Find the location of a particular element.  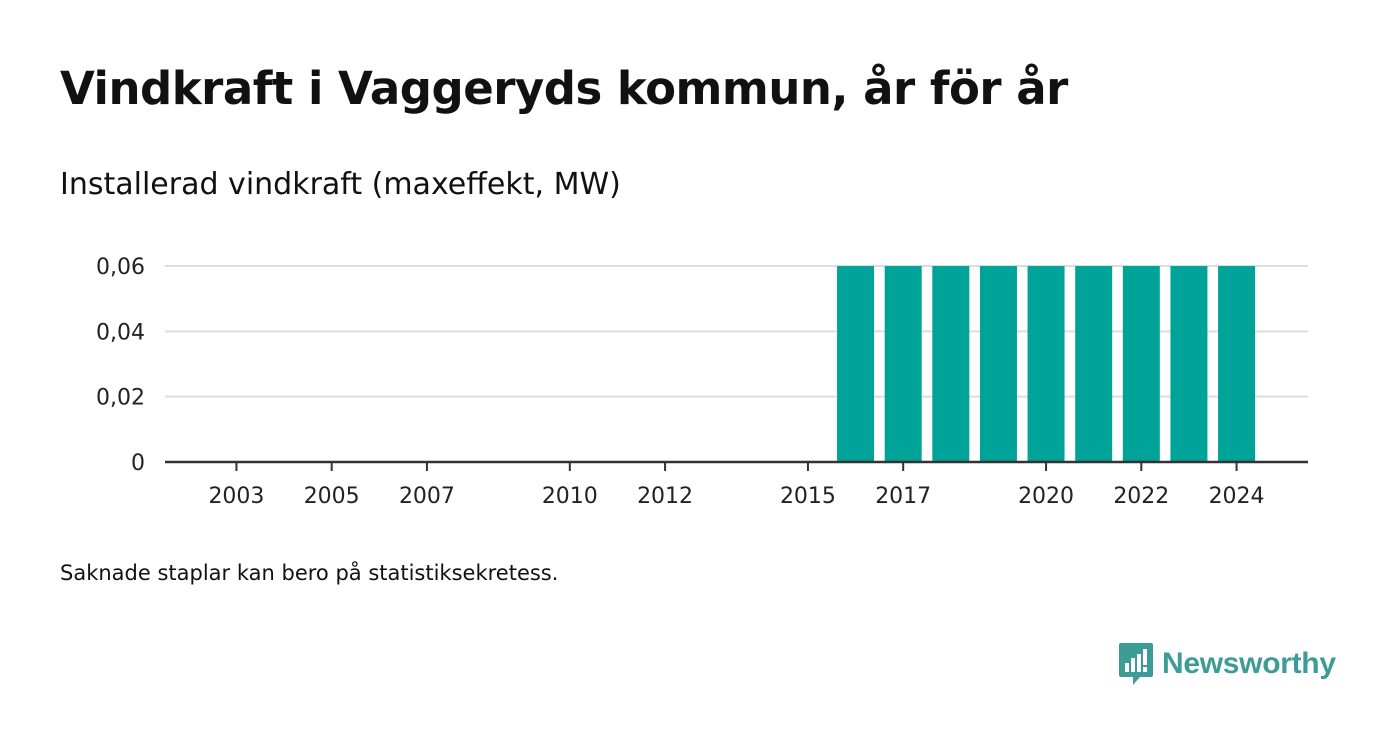

newsworthy-logo: Newsworthy is located at coordinates (1227, 664).